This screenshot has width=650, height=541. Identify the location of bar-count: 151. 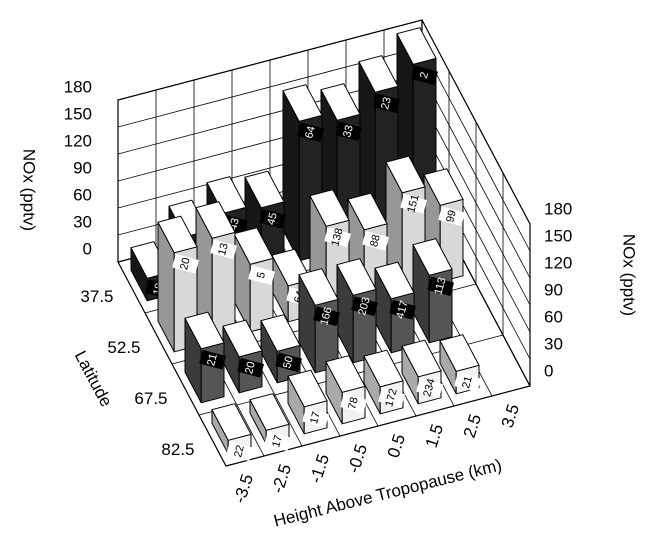
(413, 203).